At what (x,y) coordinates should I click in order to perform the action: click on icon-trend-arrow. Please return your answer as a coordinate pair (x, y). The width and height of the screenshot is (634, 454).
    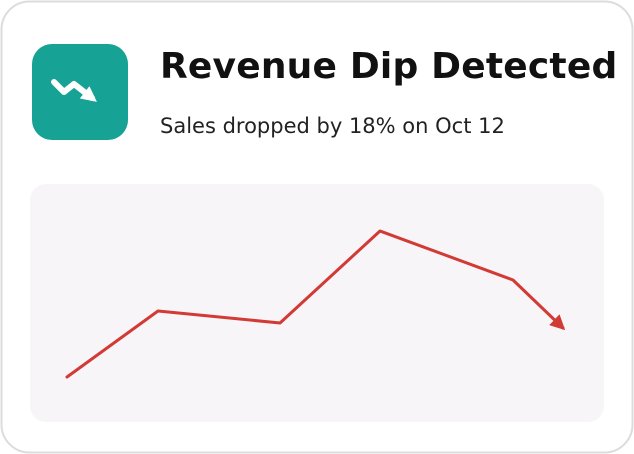
    Looking at the image, I should click on (74, 90).